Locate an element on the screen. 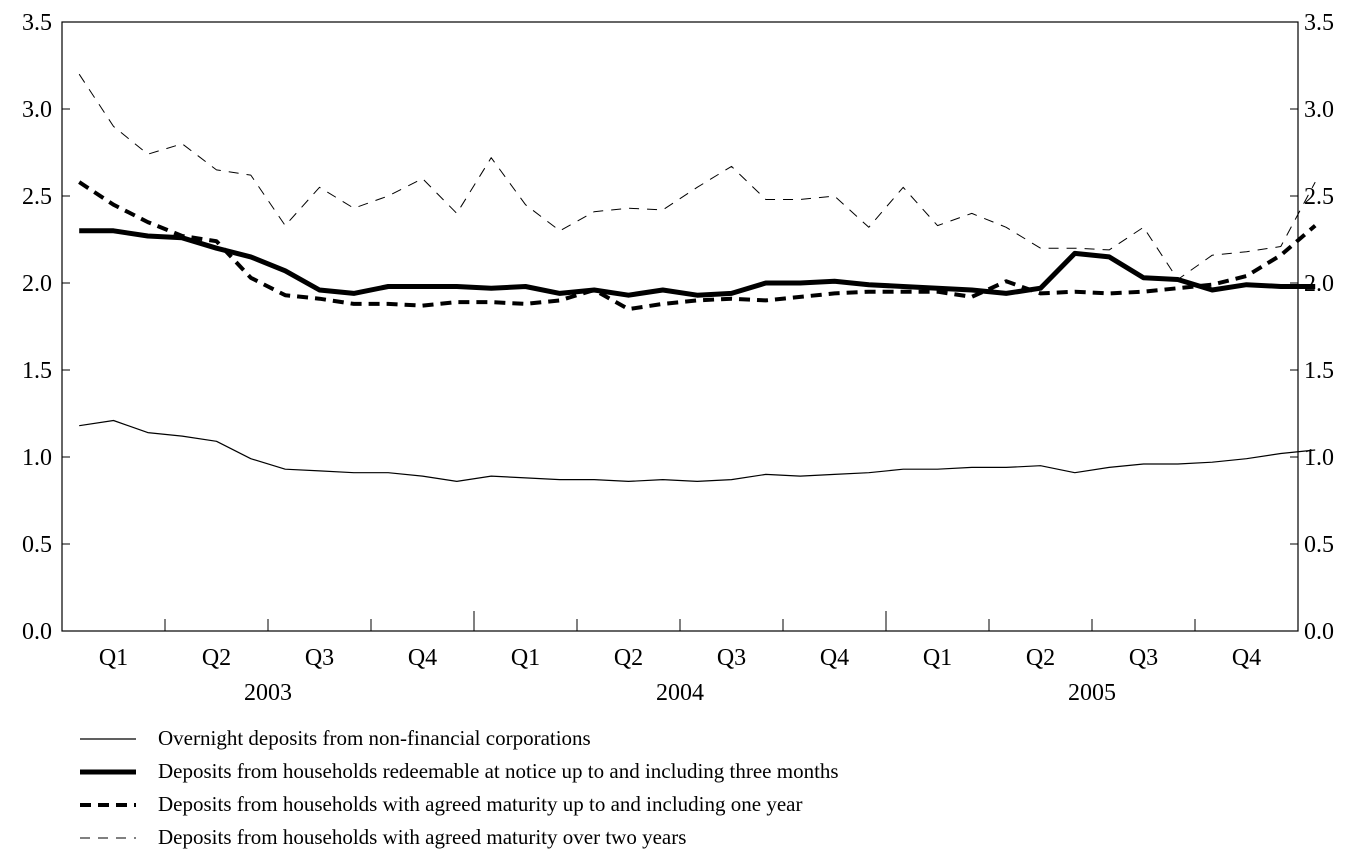 This screenshot has height=854, width=1368. series-line-thick-solid is located at coordinates (697, 263).